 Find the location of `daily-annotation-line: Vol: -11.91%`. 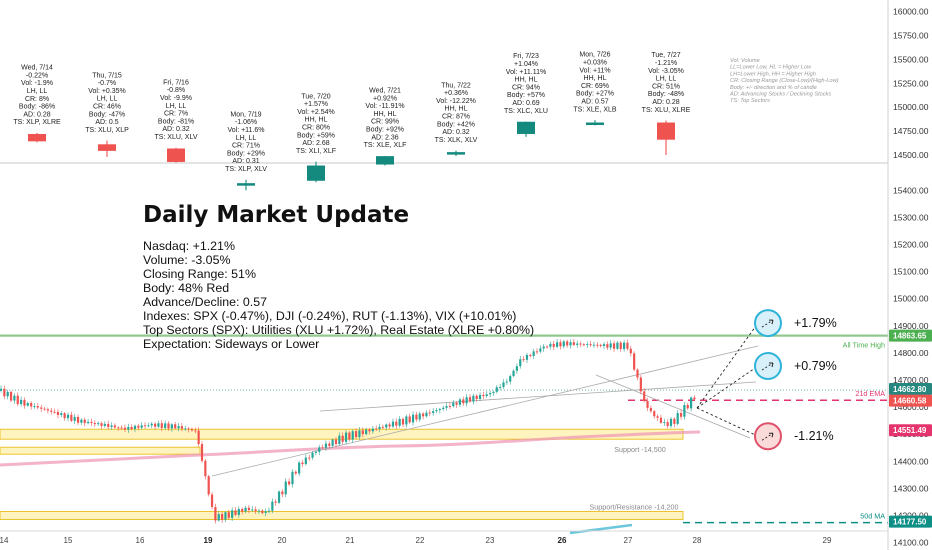

daily-annotation-line: Vol: -11.91% is located at coordinates (384, 106).